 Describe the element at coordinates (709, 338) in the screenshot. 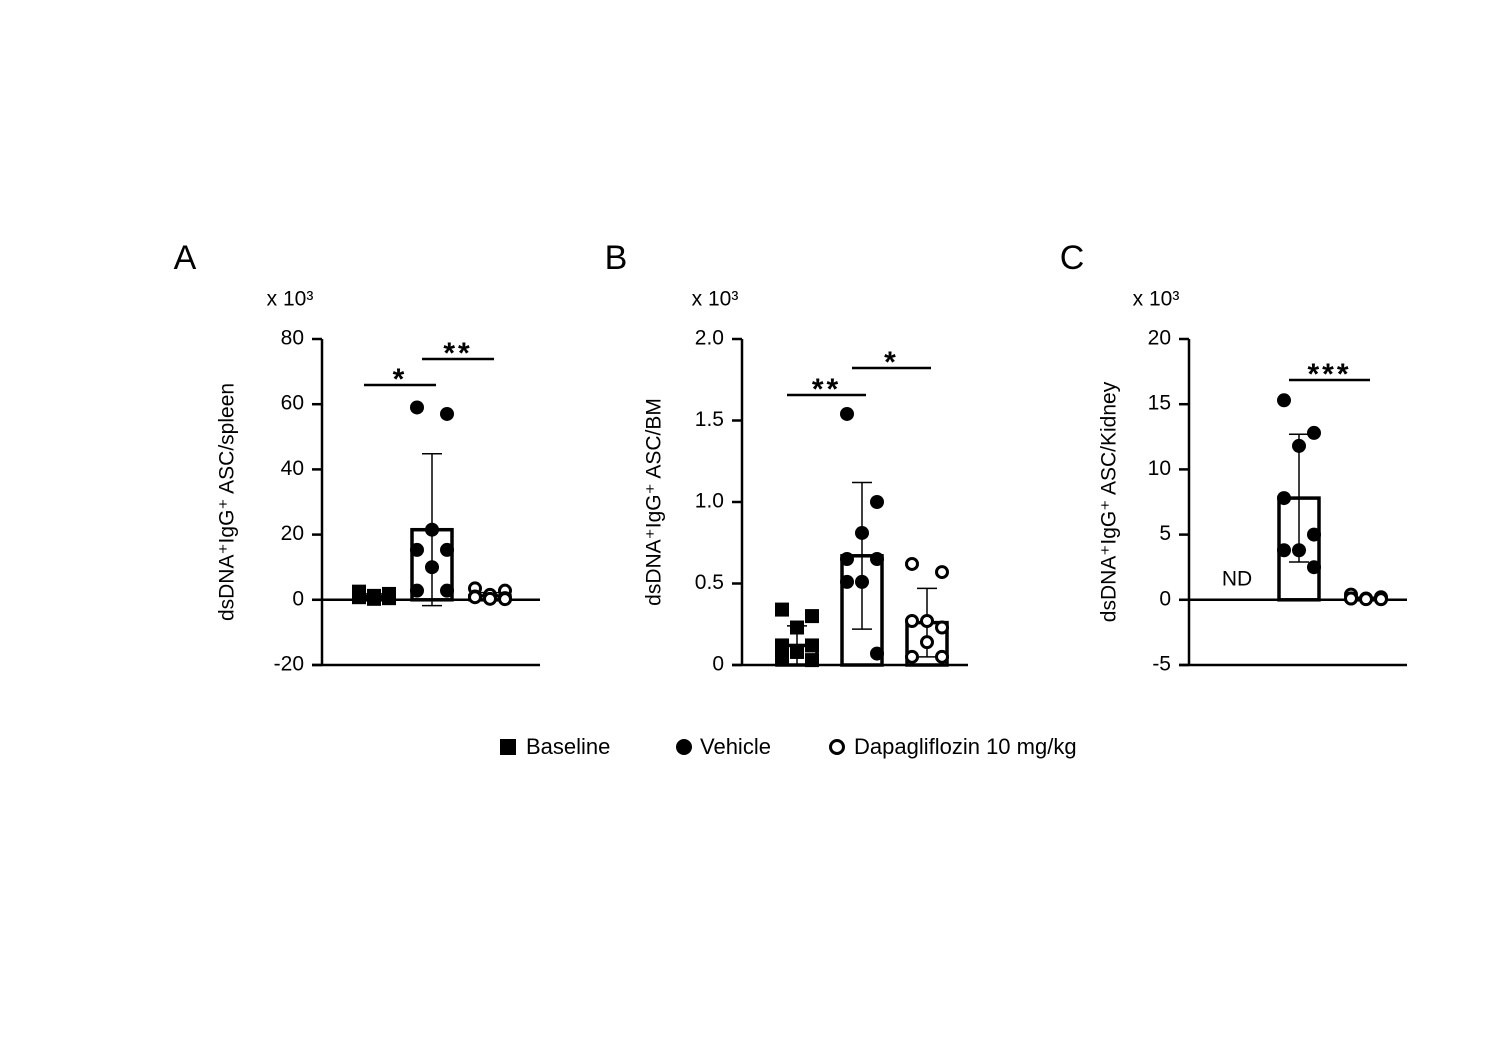

I see `y-tick-label: 2.0` at that location.